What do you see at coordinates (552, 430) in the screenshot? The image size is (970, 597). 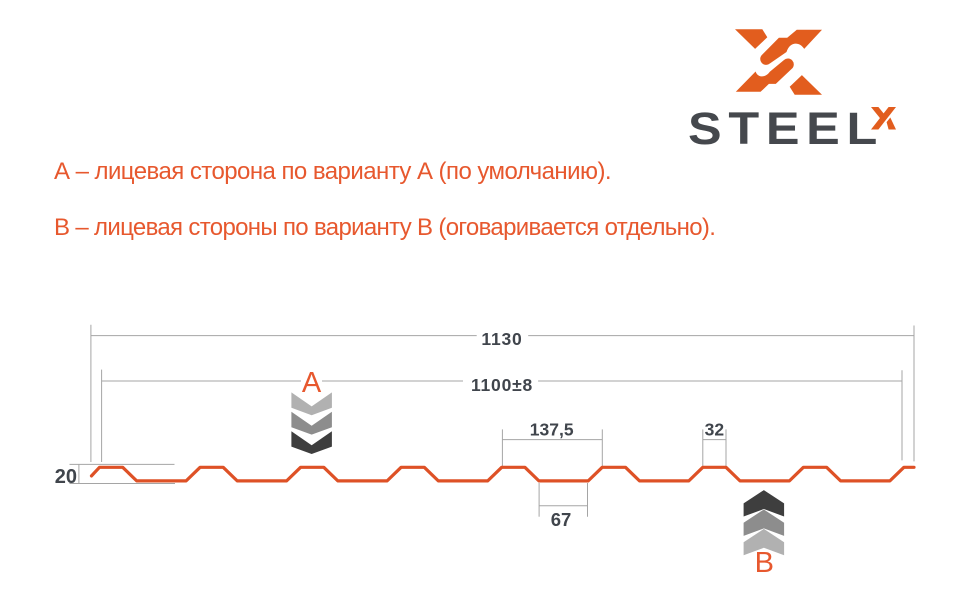 I see `svg-text: 137,5` at bounding box center [552, 430].